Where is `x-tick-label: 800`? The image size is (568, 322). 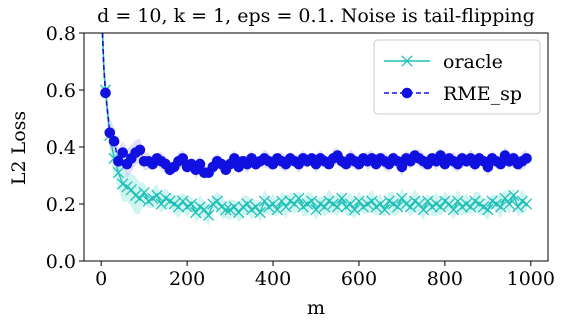 x-tick-label: 800 is located at coordinates (445, 279).